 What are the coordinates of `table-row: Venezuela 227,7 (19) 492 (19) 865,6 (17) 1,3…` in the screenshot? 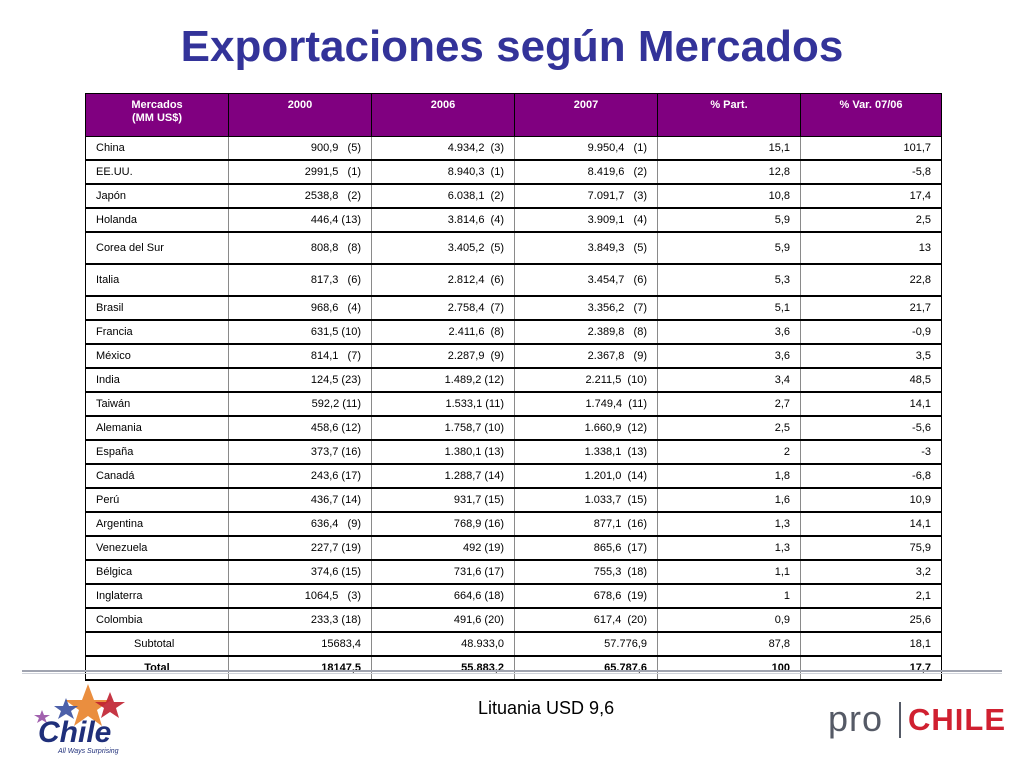 It's located at (513, 548).